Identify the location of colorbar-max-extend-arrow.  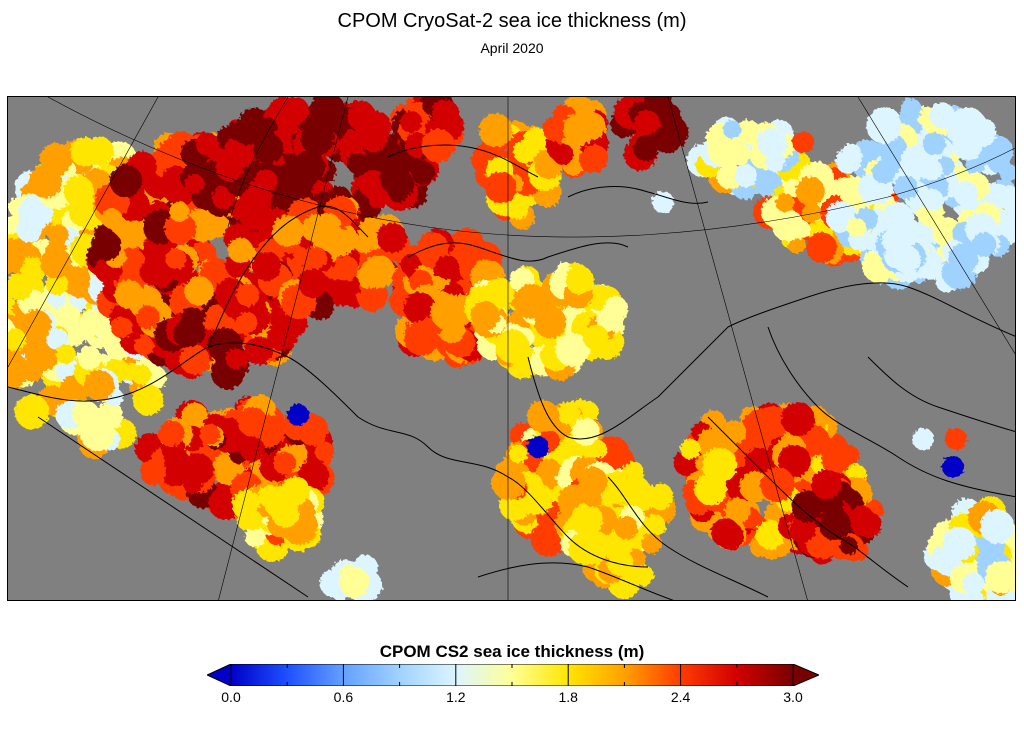
(805, 675).